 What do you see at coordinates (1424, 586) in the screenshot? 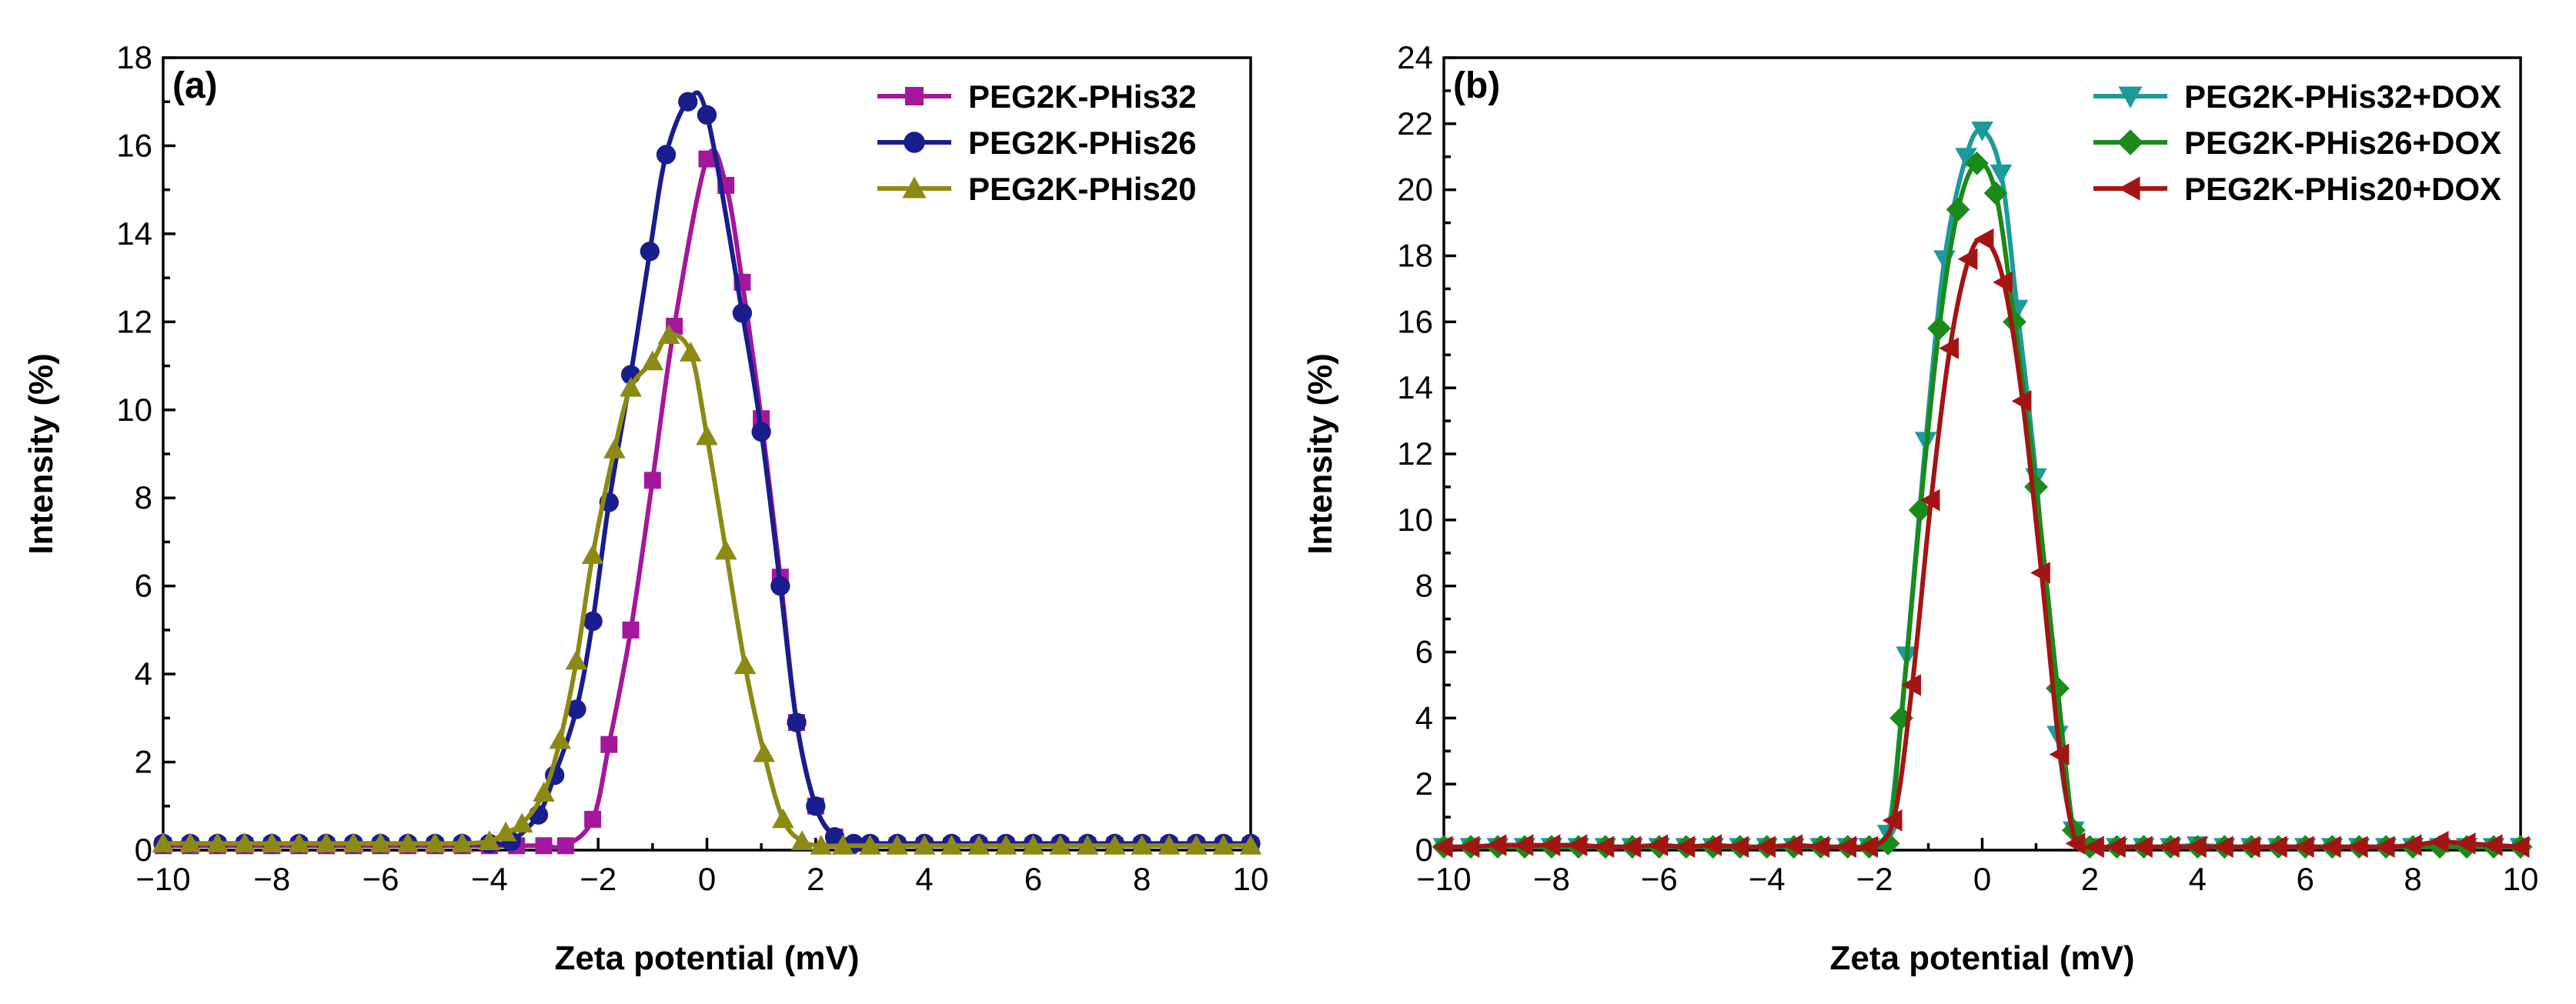
I see `y-tick-label: 8` at bounding box center [1424, 586].